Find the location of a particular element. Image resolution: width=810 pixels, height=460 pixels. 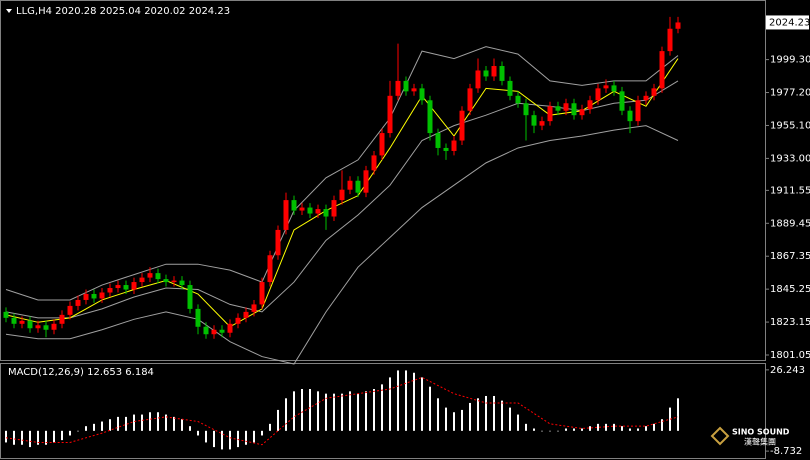

y-tick-label: 1845.25 is located at coordinates (790, 289).